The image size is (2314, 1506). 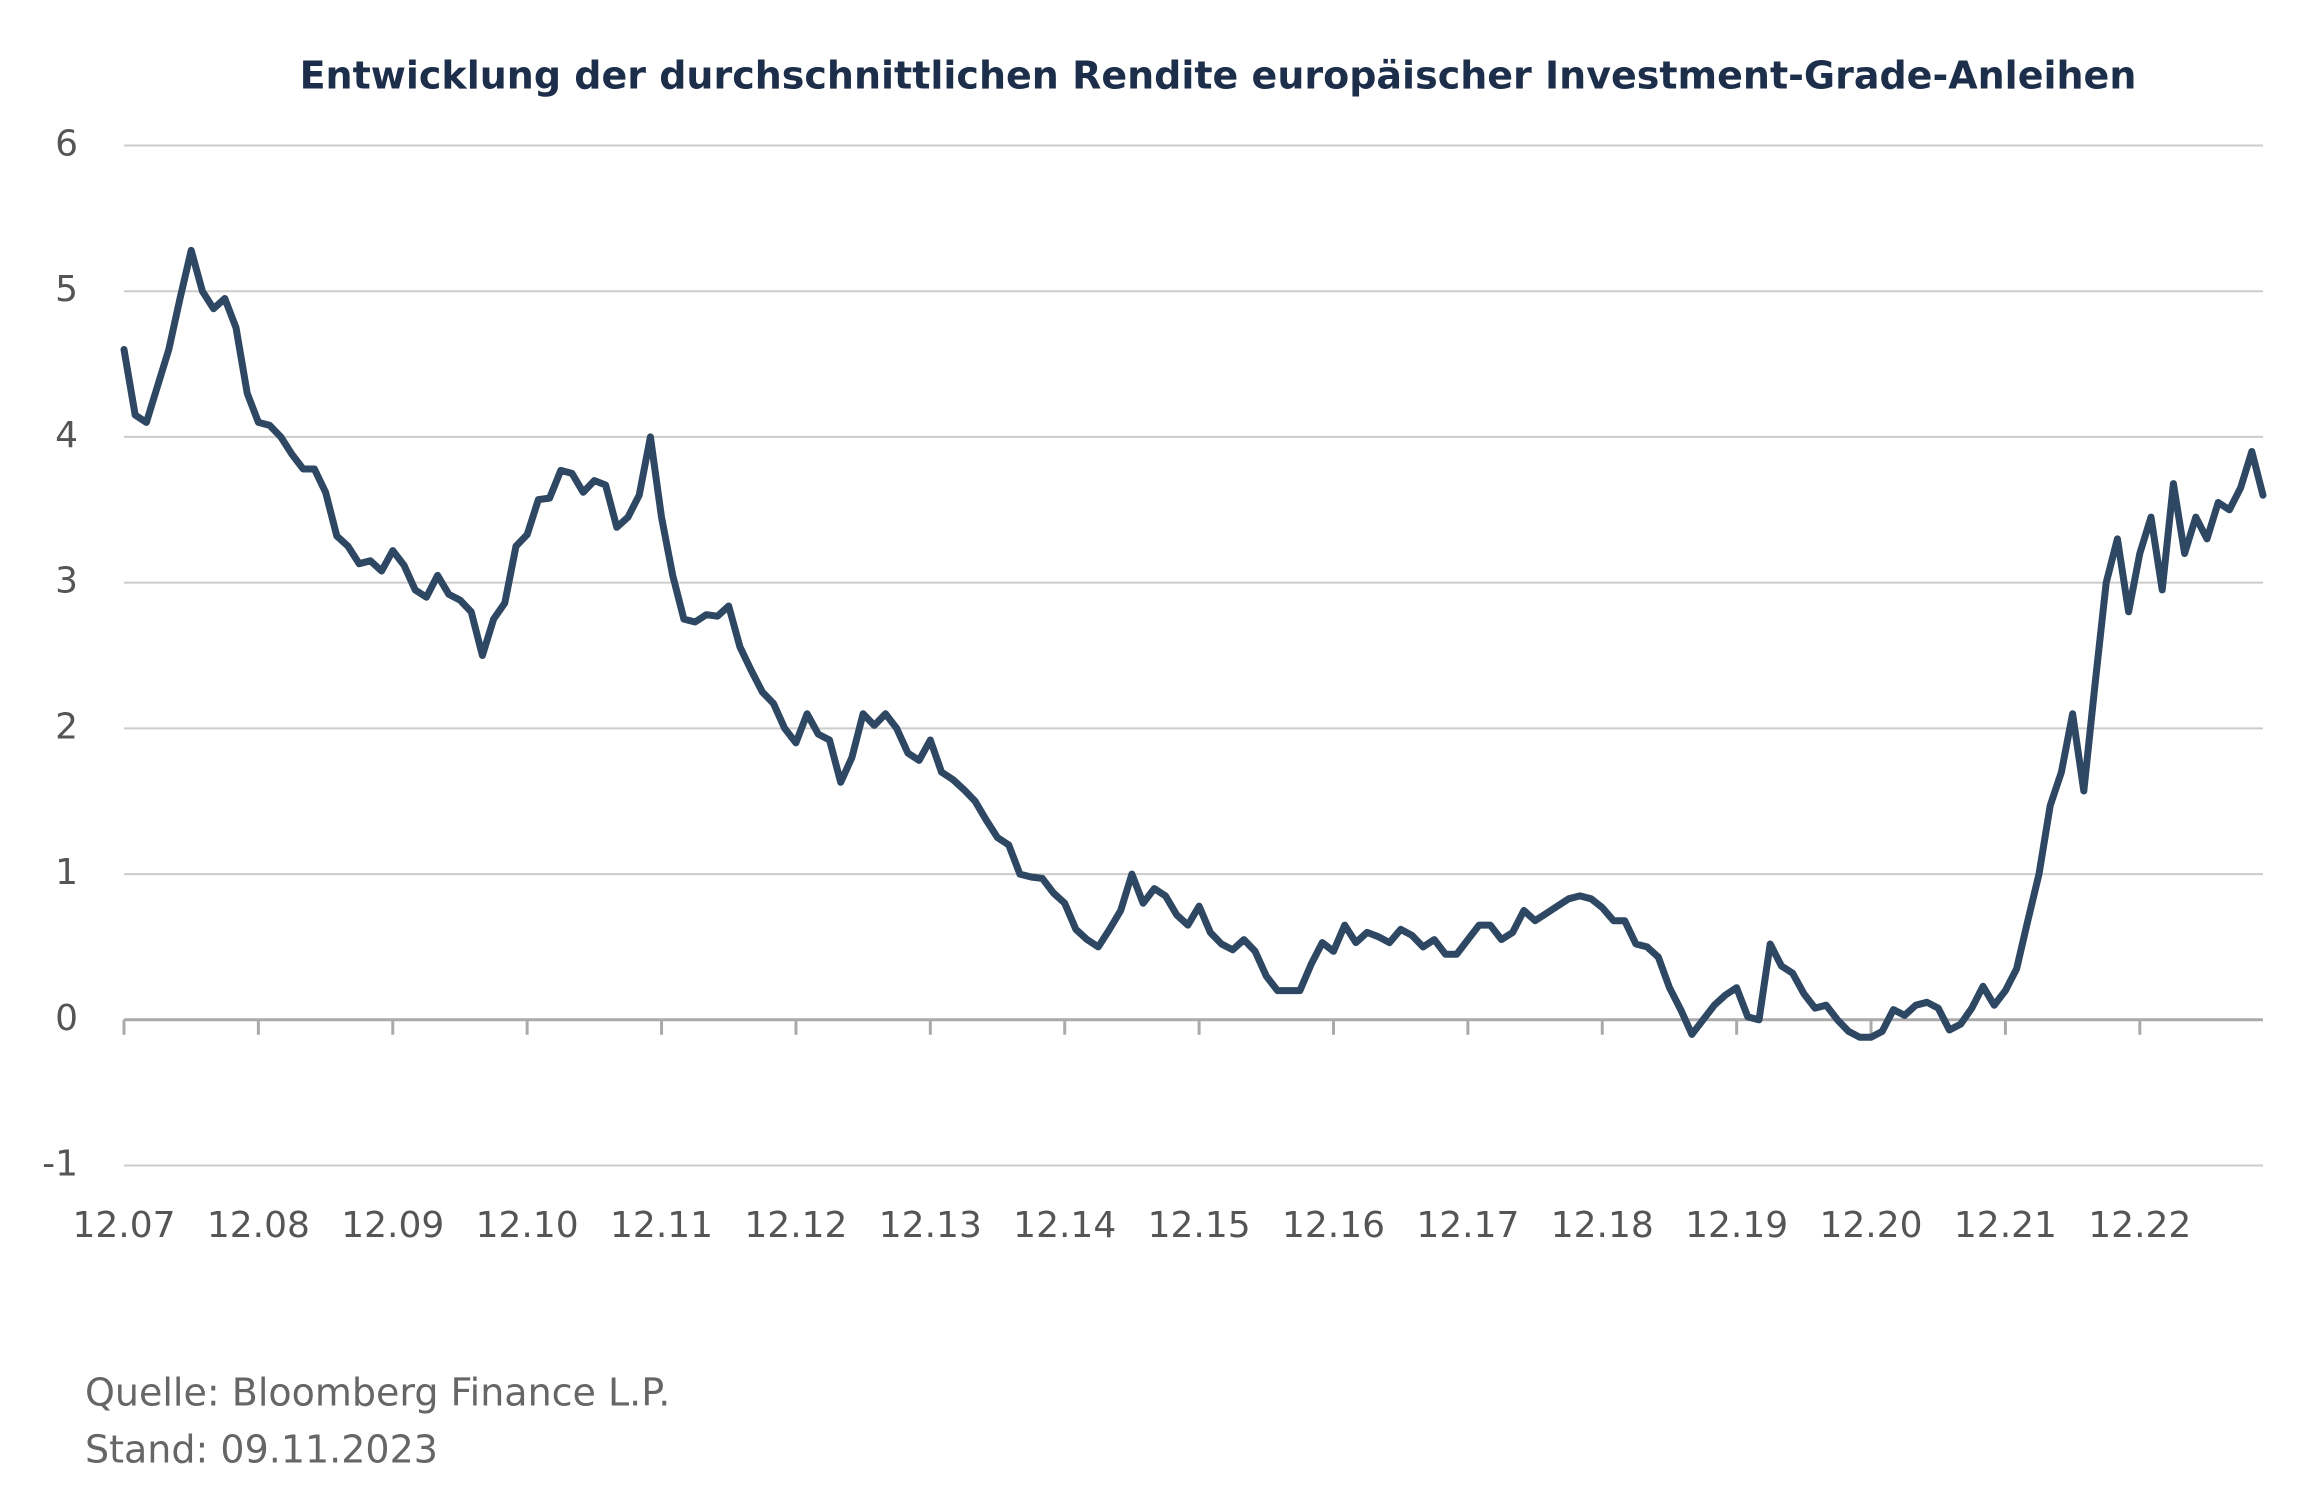 I want to click on source-note: Quelle: Bloomberg Finance L.P., so click(x=377, y=1393).